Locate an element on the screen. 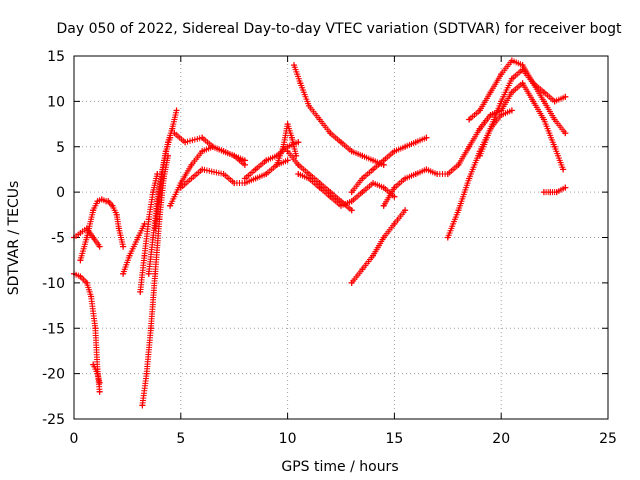 This screenshot has width=640, height=480. y-tick-label: 15 is located at coordinates (56, 57).